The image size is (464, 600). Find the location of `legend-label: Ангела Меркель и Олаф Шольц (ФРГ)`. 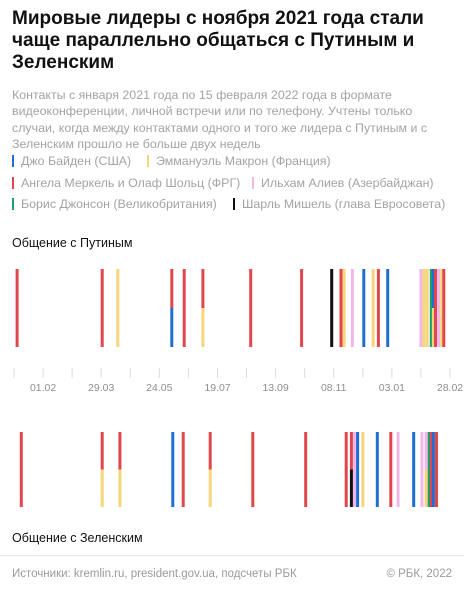

legend-label: Ангела Меркель и Олаф Шольц (ФРГ) is located at coordinates (131, 183).